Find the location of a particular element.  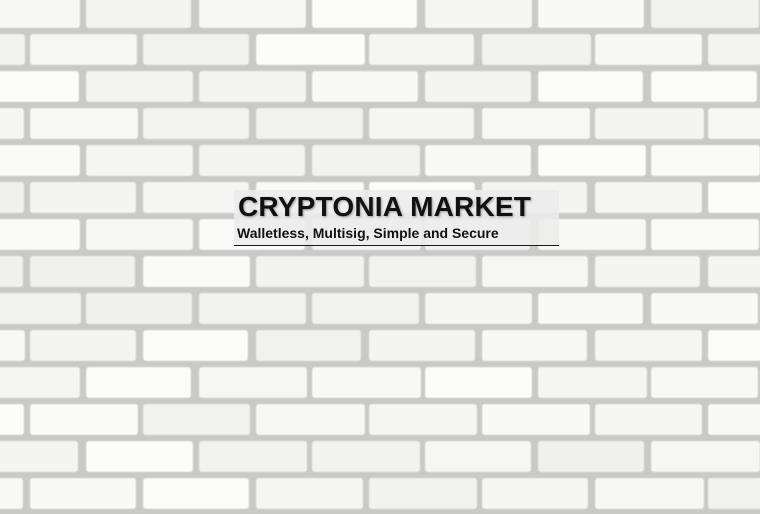

site-tagline: Walletless, Multisig, Simple and Secure is located at coordinates (368, 233).